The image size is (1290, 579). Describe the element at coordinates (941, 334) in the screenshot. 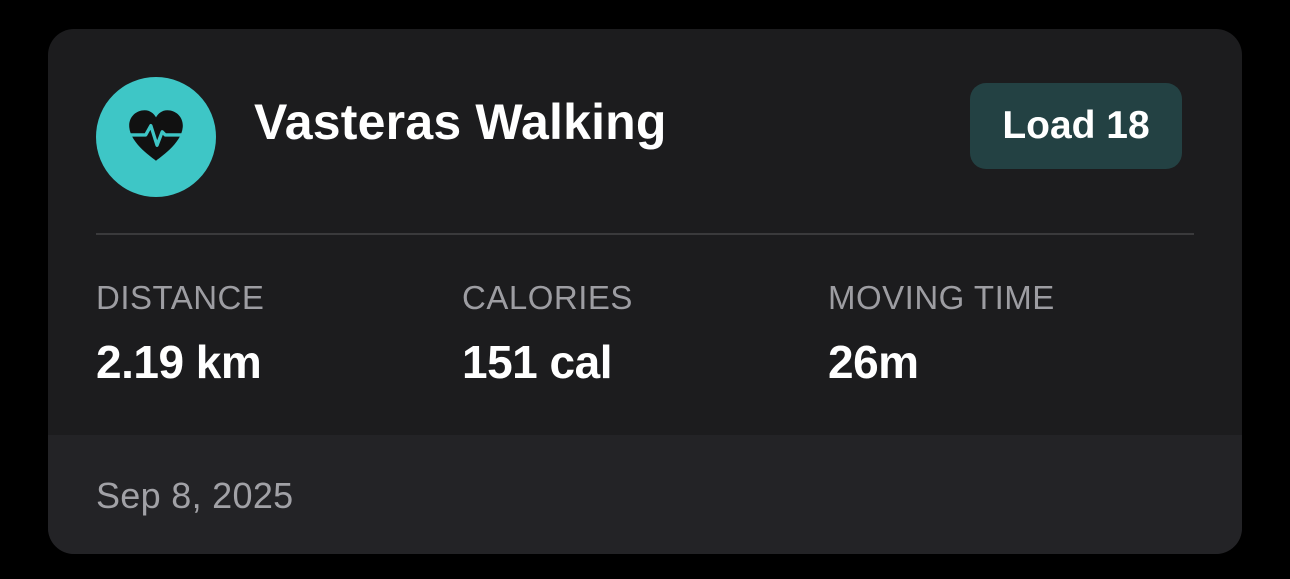

I see `stat-moving-time: MOVING TIME 26m` at that location.